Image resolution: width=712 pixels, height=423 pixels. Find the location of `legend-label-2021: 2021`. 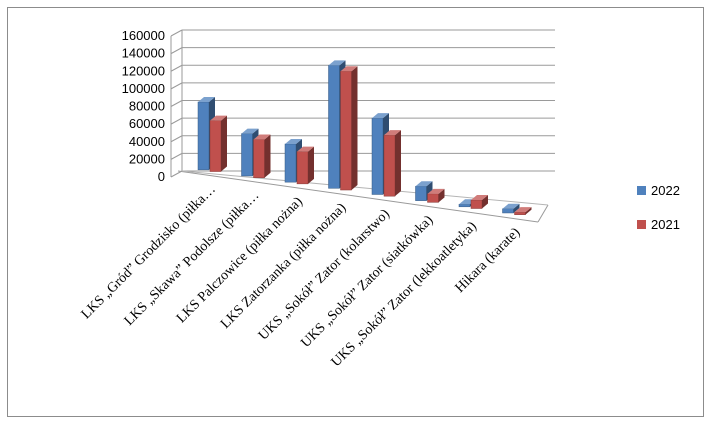

legend-label-2021: 2021 is located at coordinates (665, 224).